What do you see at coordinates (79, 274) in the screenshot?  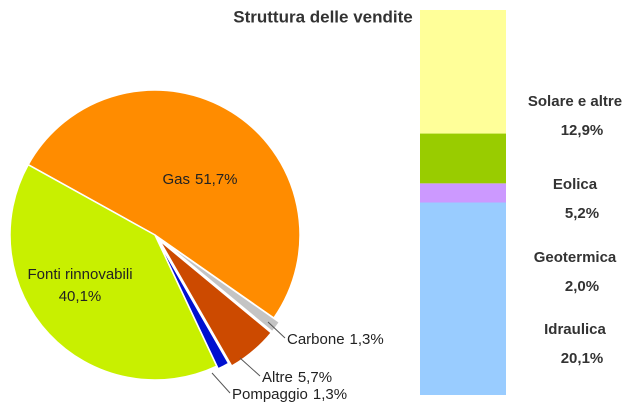 I see `slice-label: Fonti rinnovabili` at bounding box center [79, 274].